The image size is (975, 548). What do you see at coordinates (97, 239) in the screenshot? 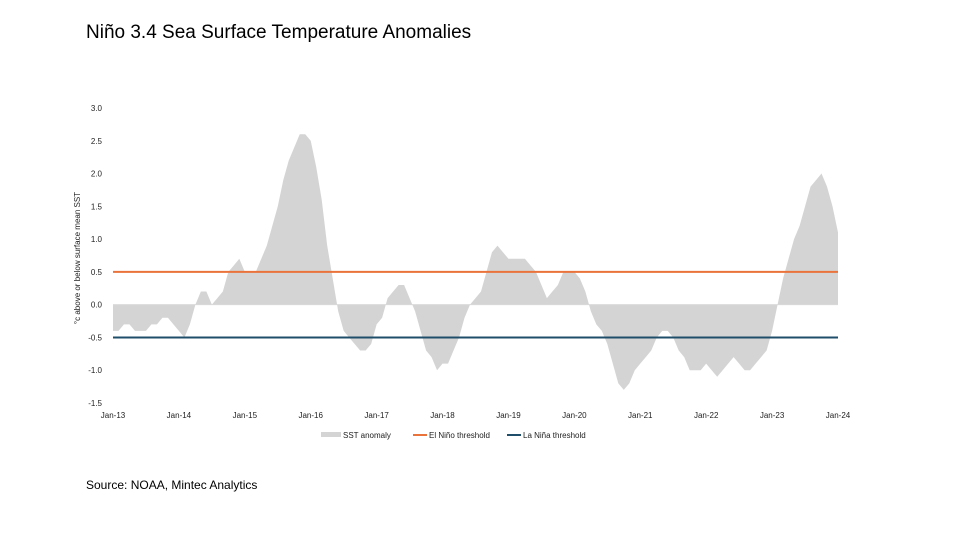
I see `y-tick-label: 1.0` at bounding box center [97, 239].